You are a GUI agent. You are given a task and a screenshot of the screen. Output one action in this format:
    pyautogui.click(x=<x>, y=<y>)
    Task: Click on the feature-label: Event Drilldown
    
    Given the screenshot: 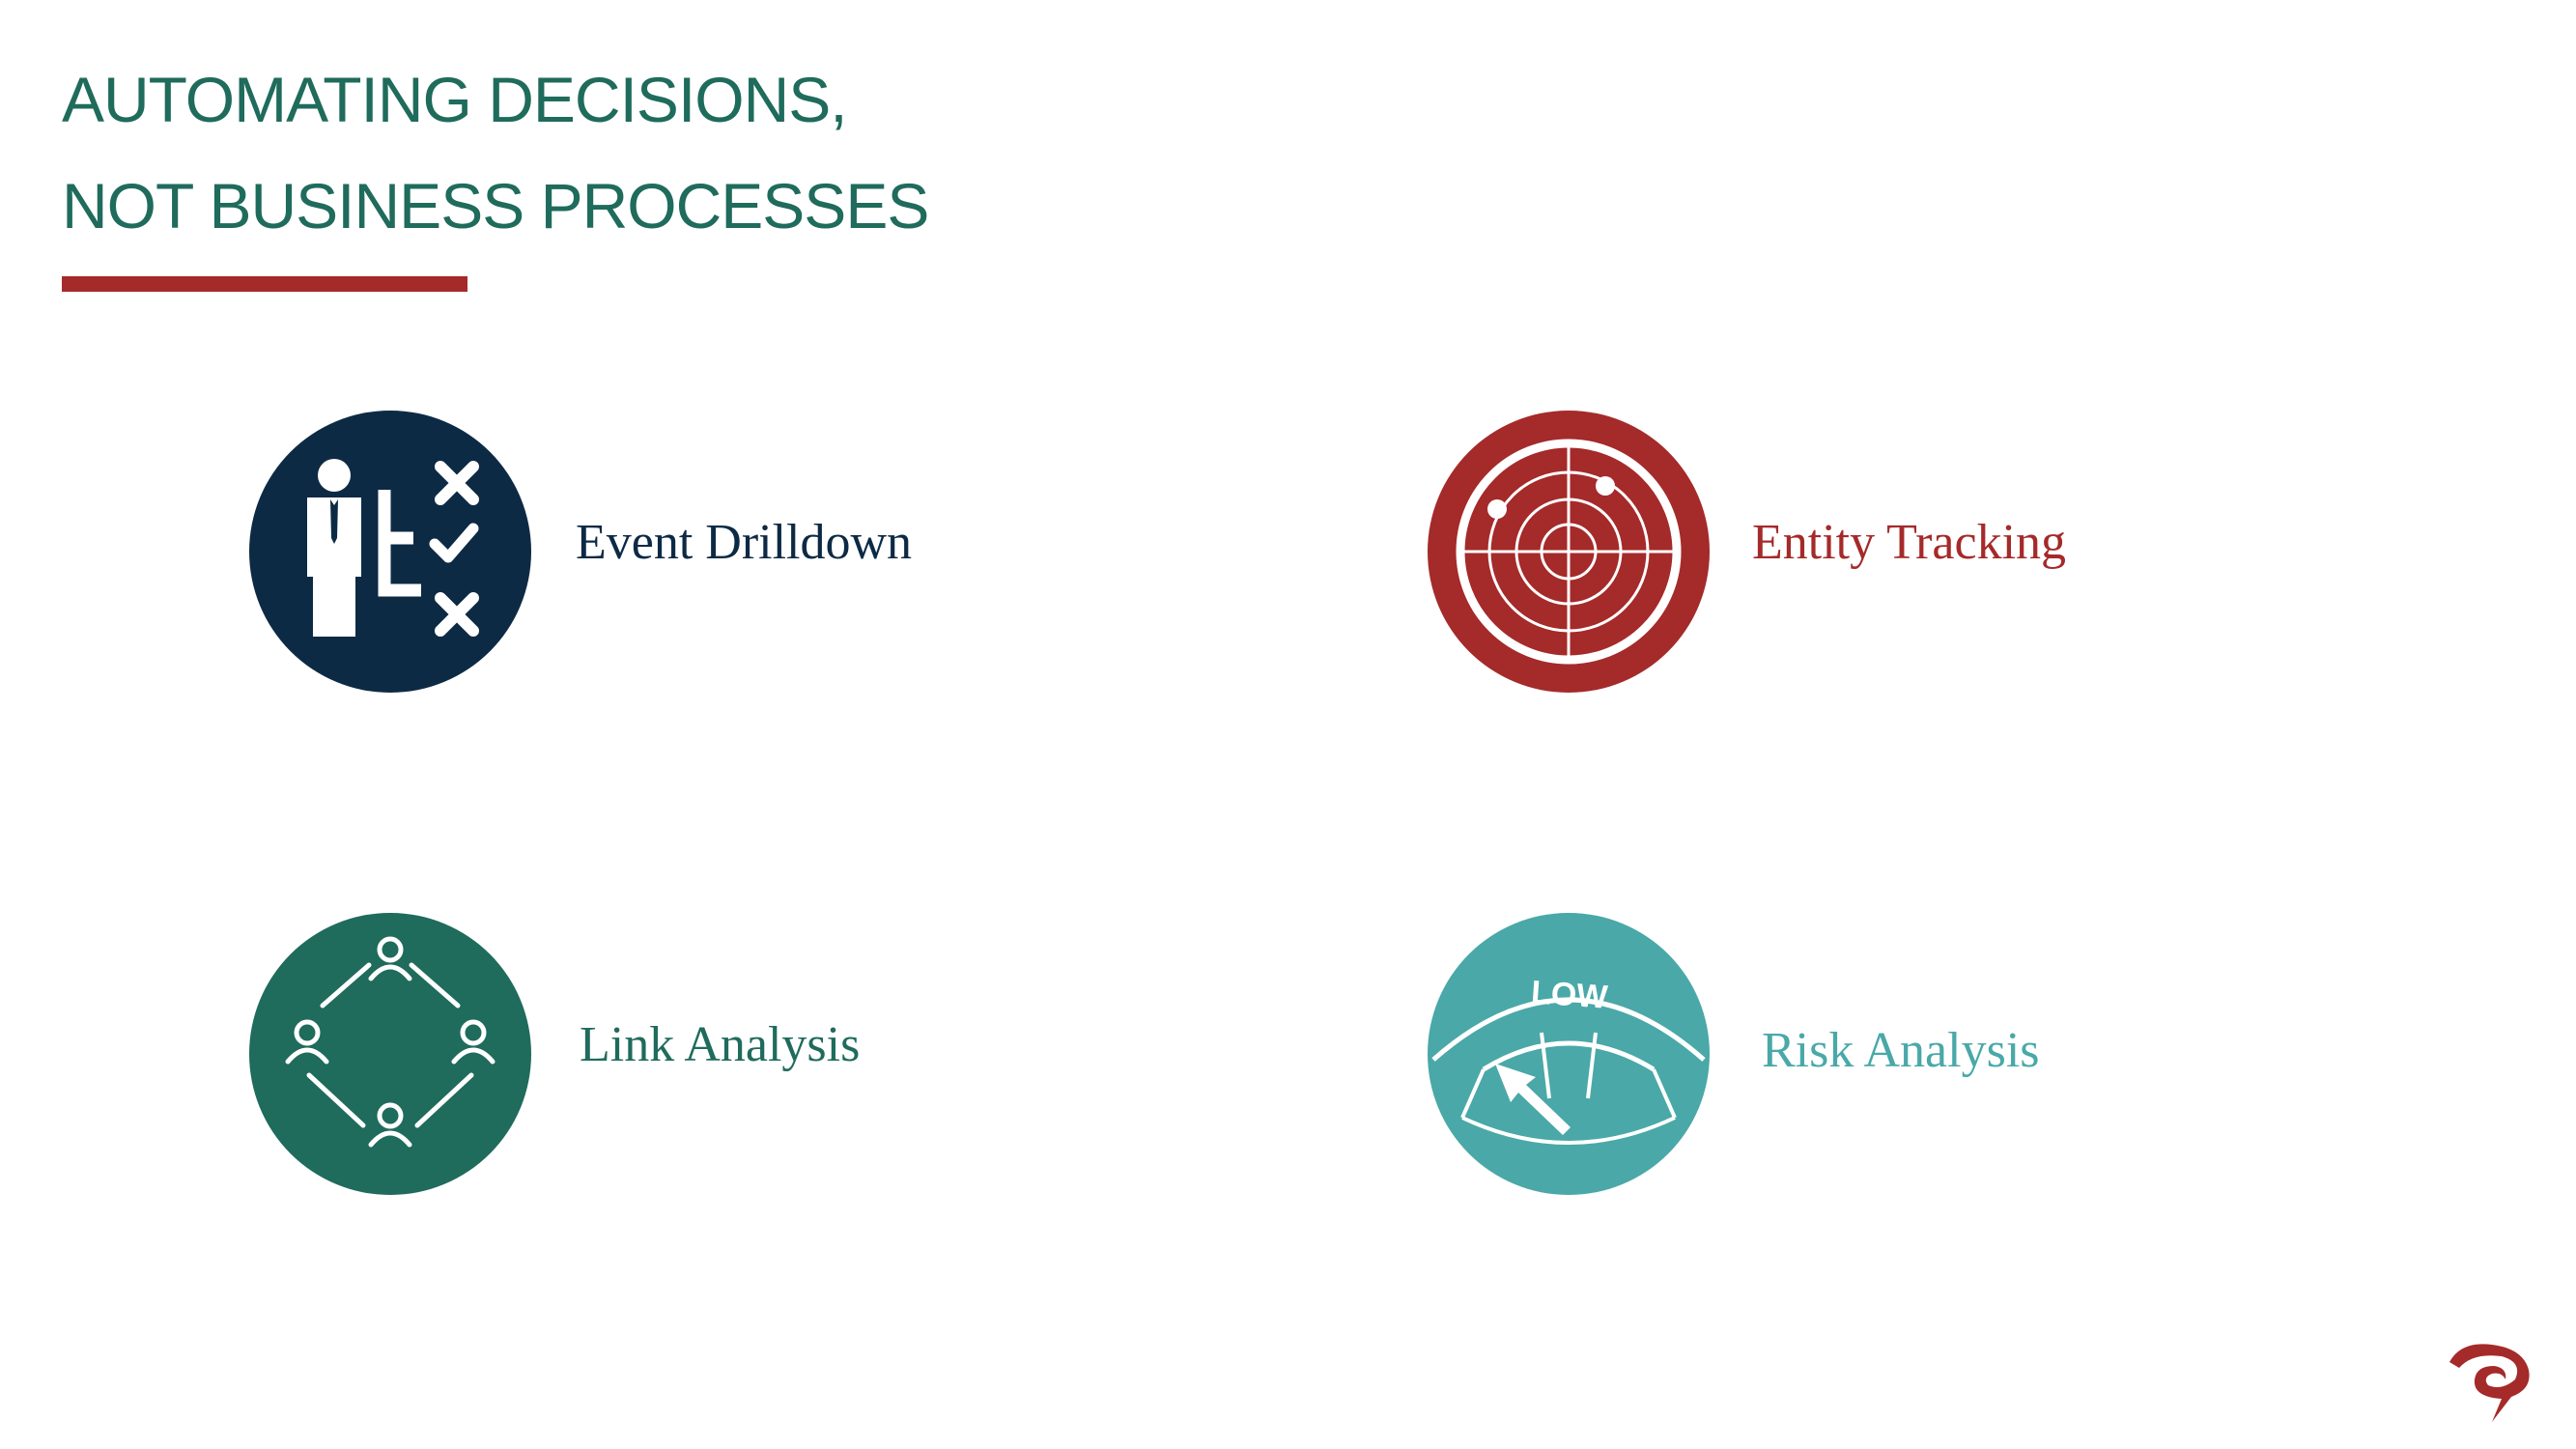 What is the action you would take?
    pyautogui.click(x=744, y=542)
    